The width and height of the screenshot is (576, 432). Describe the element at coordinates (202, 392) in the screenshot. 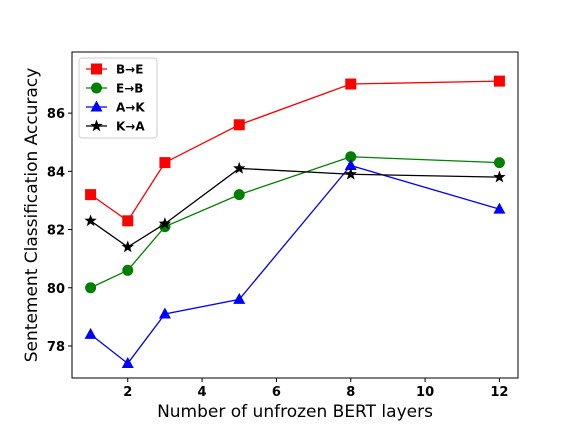

I see `x-tick-label-1: 4` at that location.